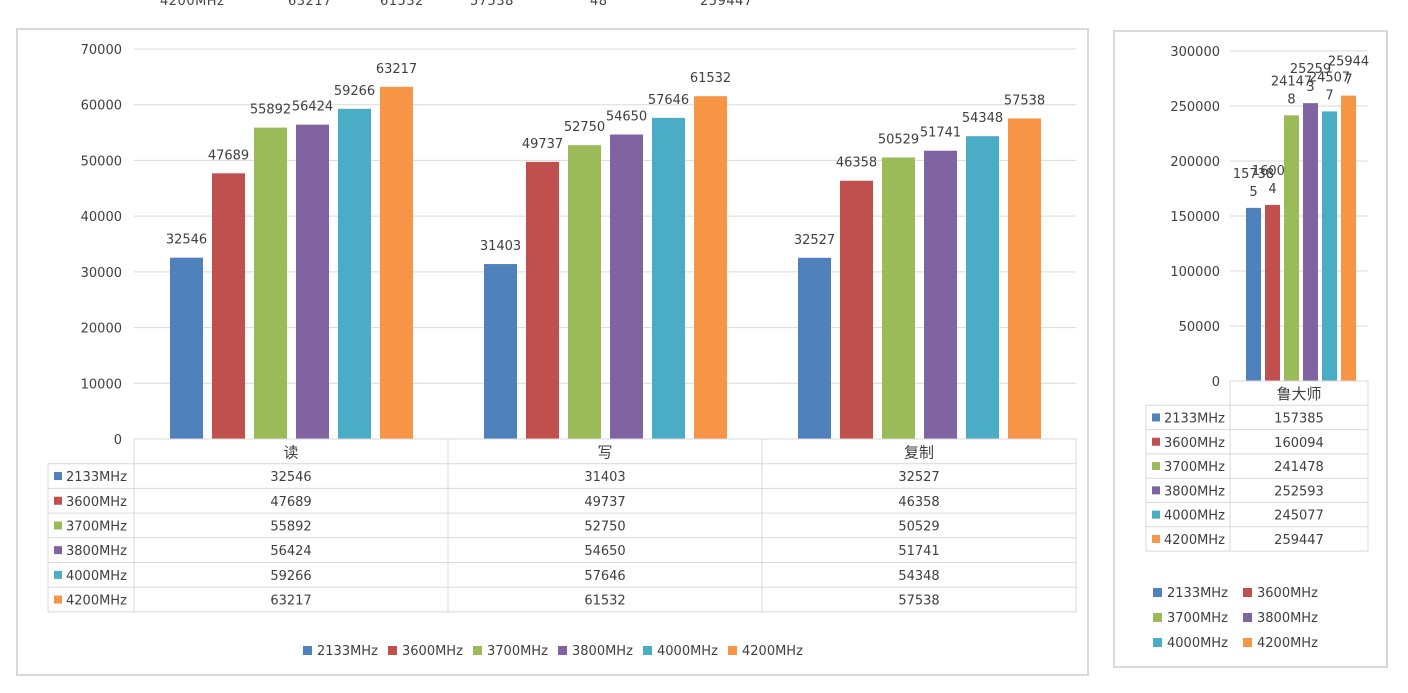 The width and height of the screenshot is (1408, 693). What do you see at coordinates (604, 526) in the screenshot?
I see `table-cell: 52750` at bounding box center [604, 526].